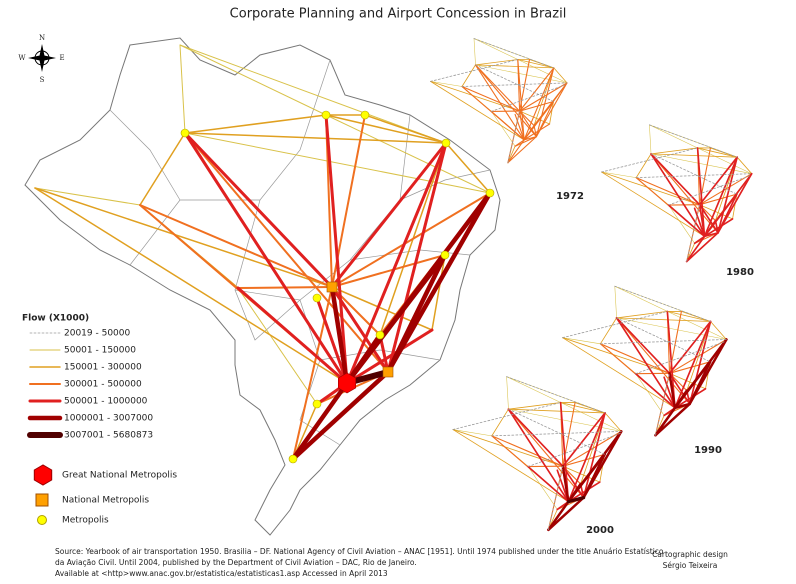  What do you see at coordinates (100, 351) in the screenshot?
I see `legend-label: 50001 - 150000` at bounding box center [100, 351].